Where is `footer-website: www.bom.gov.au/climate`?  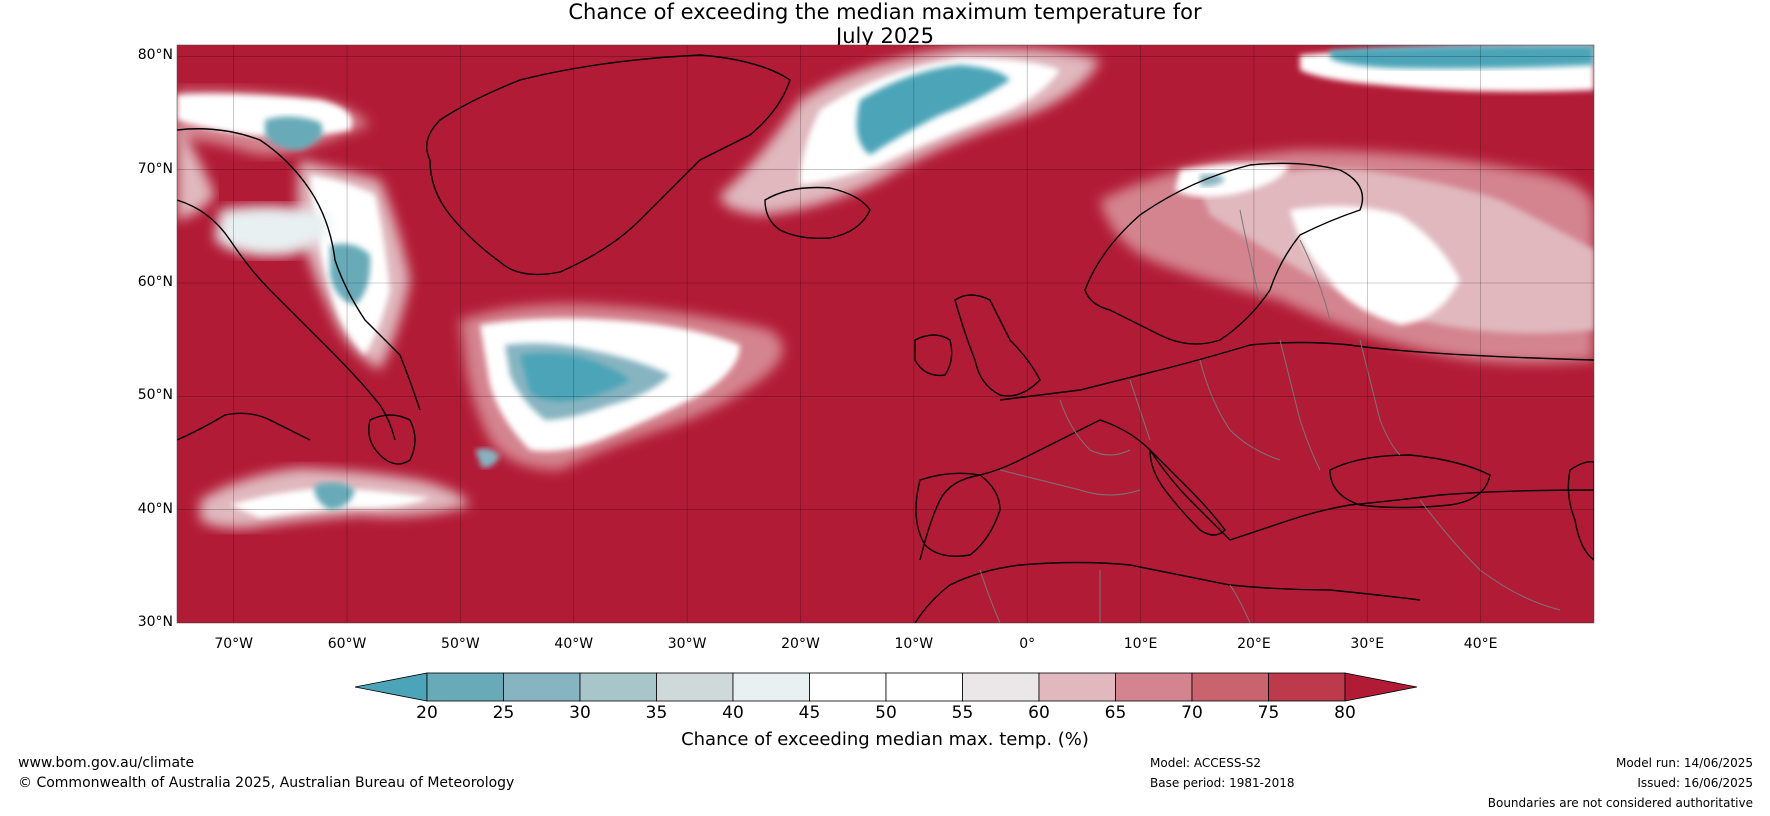 footer-website: www.bom.gov.au/climate is located at coordinates (106, 763).